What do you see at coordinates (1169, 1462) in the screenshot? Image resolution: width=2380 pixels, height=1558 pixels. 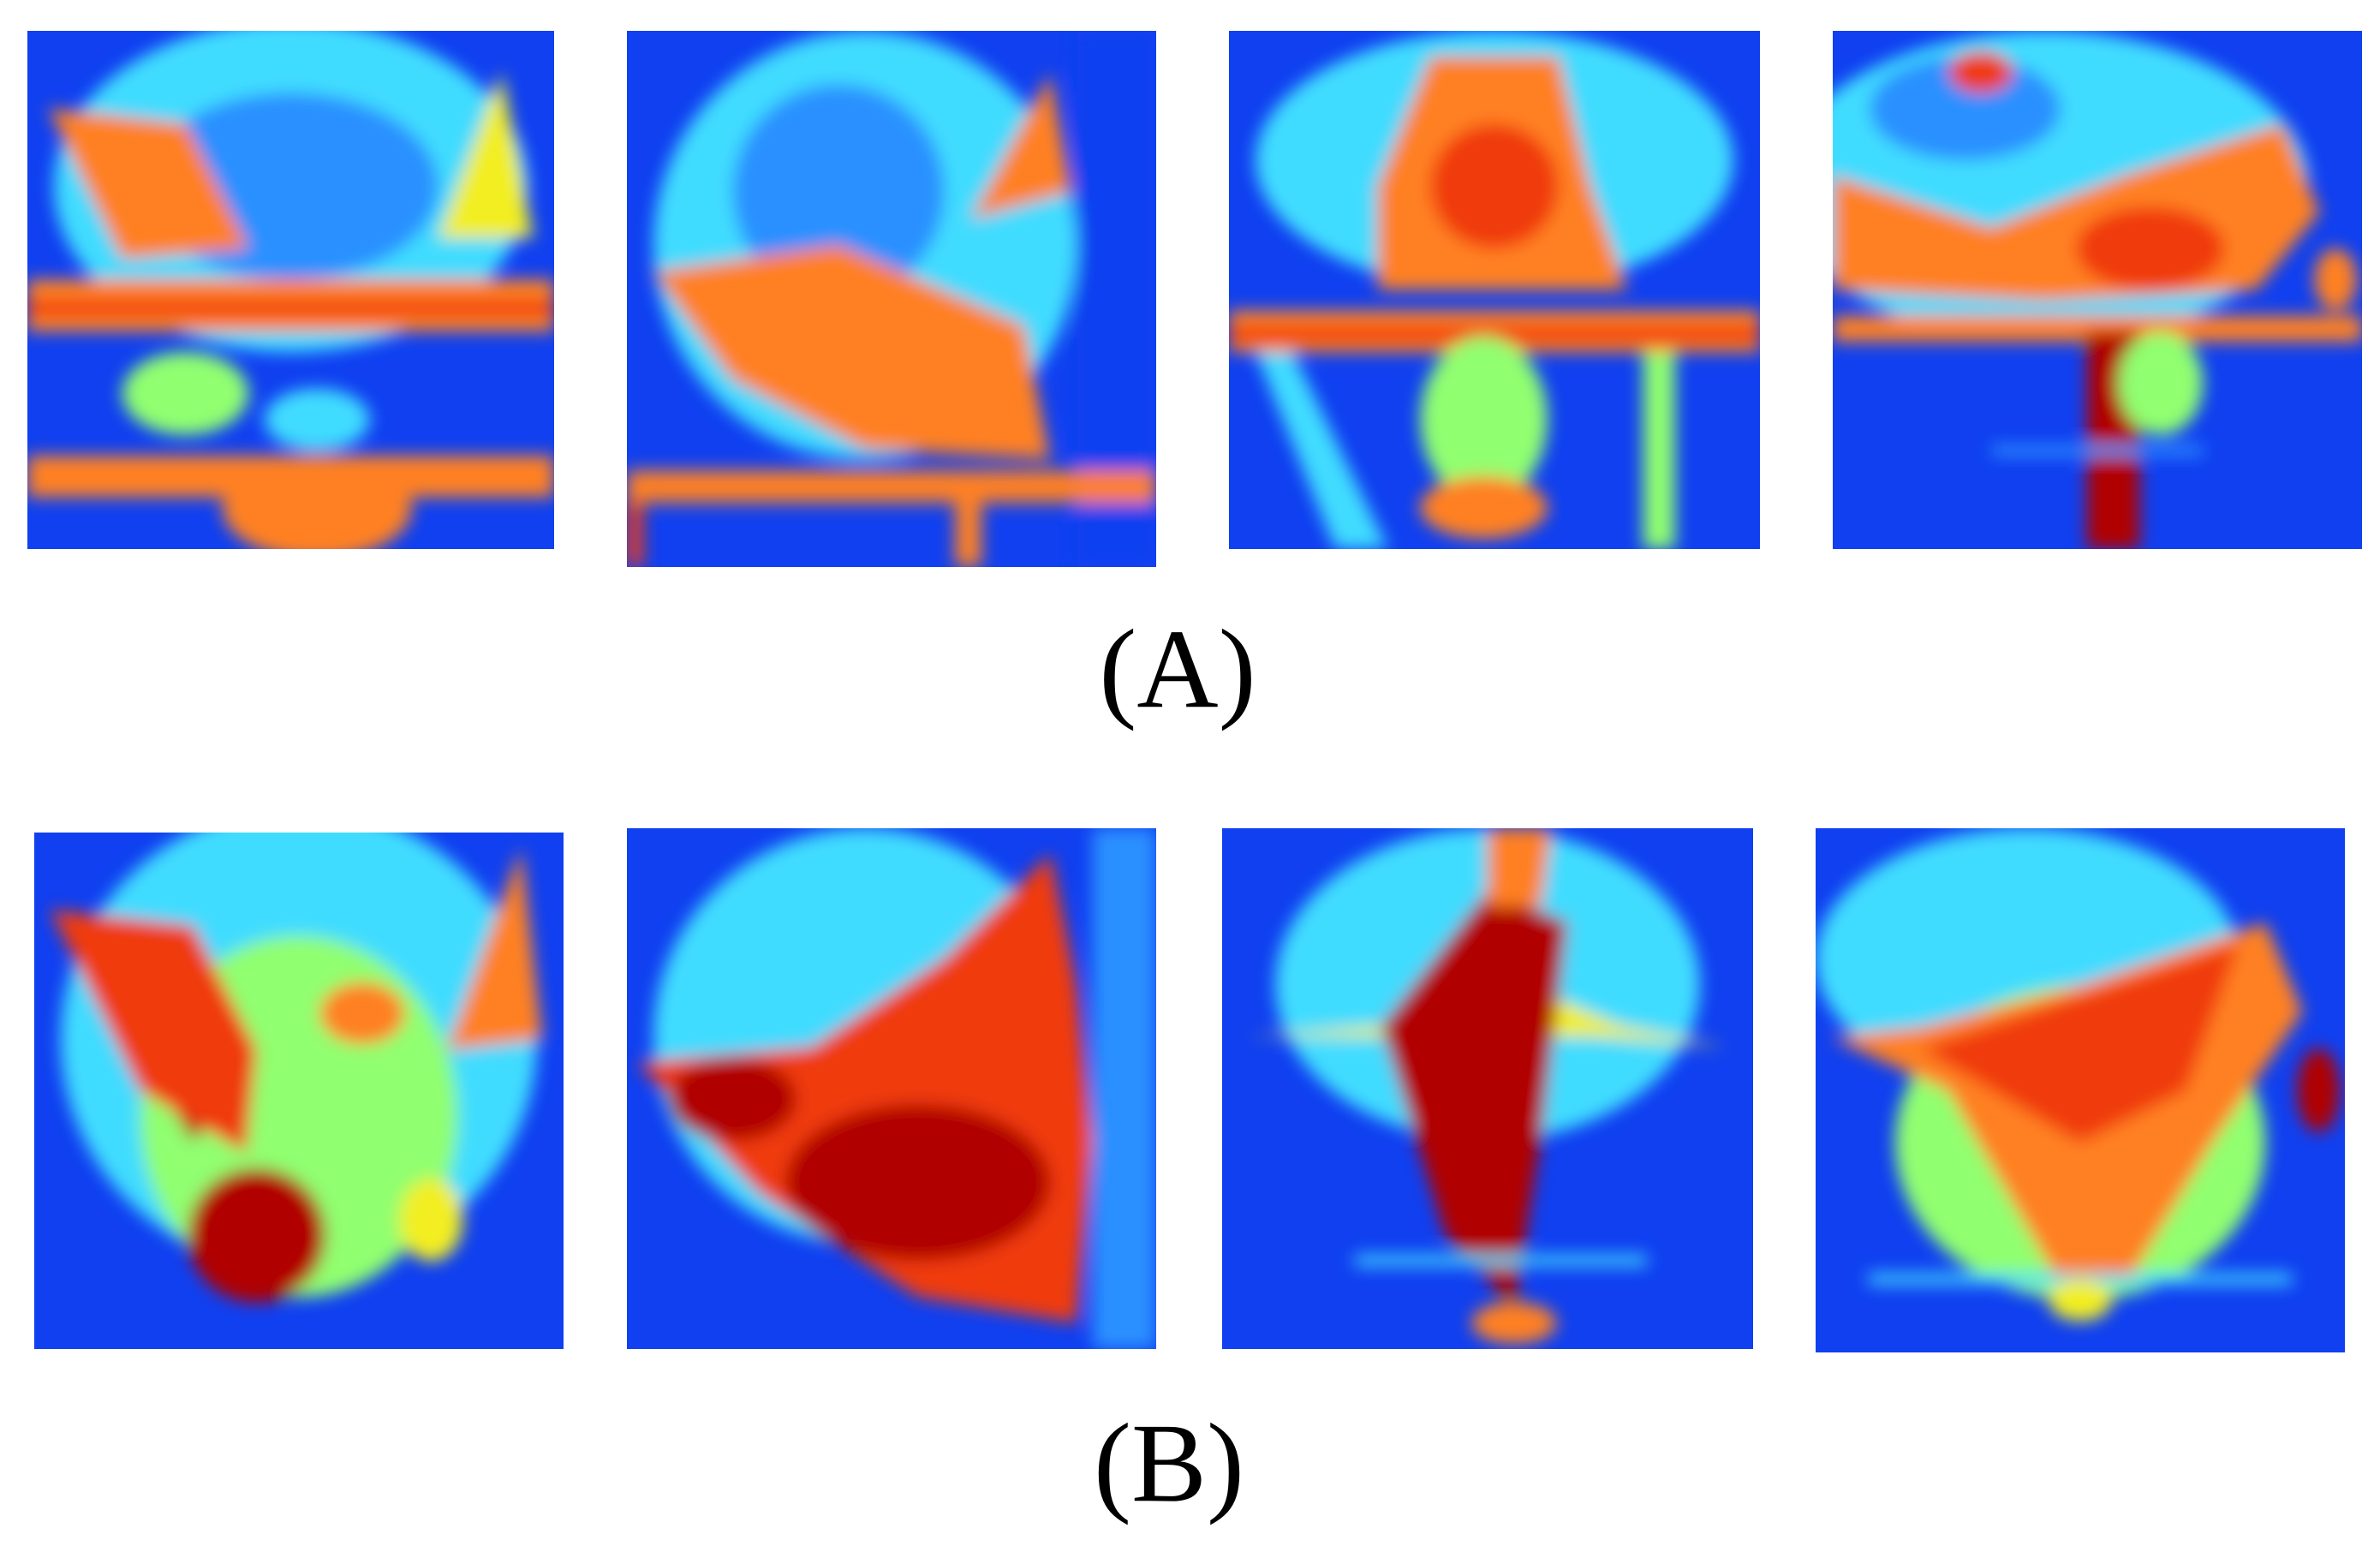 I see `panel-label: (B)` at bounding box center [1169, 1462].